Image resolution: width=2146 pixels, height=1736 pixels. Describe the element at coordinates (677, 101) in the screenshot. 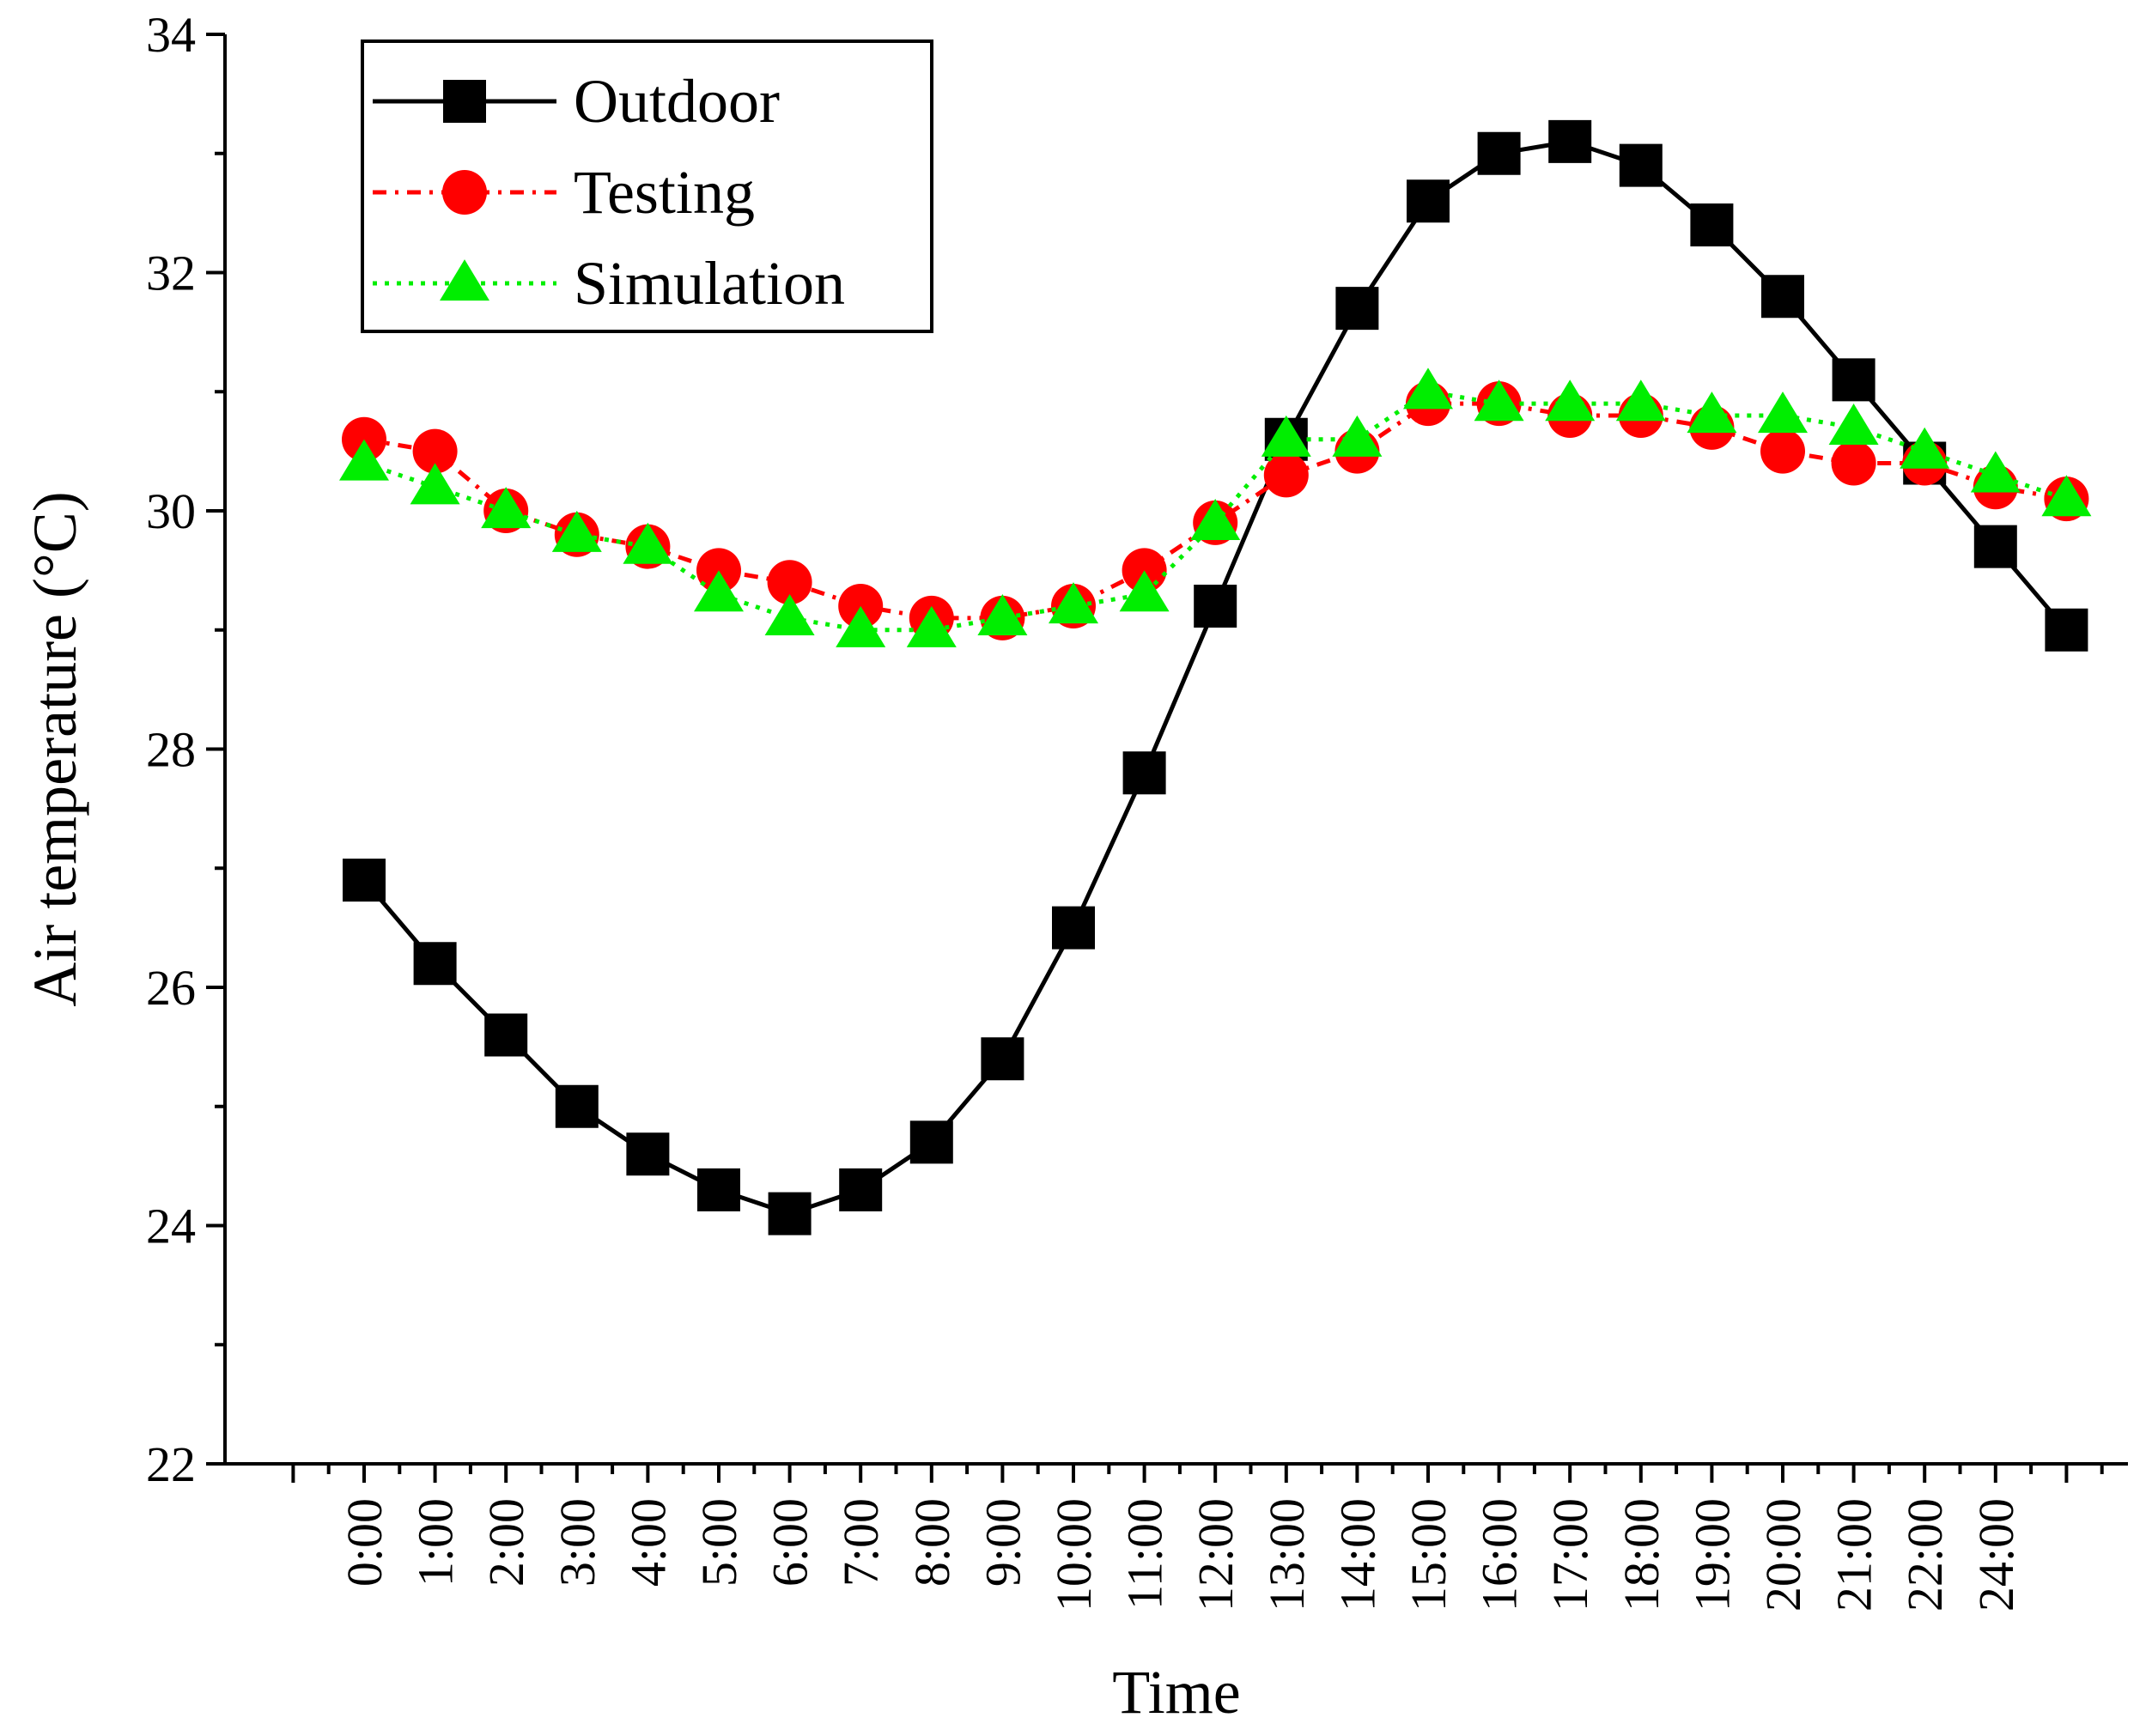

I see `legend-label-outdoor: Outdoor` at that location.